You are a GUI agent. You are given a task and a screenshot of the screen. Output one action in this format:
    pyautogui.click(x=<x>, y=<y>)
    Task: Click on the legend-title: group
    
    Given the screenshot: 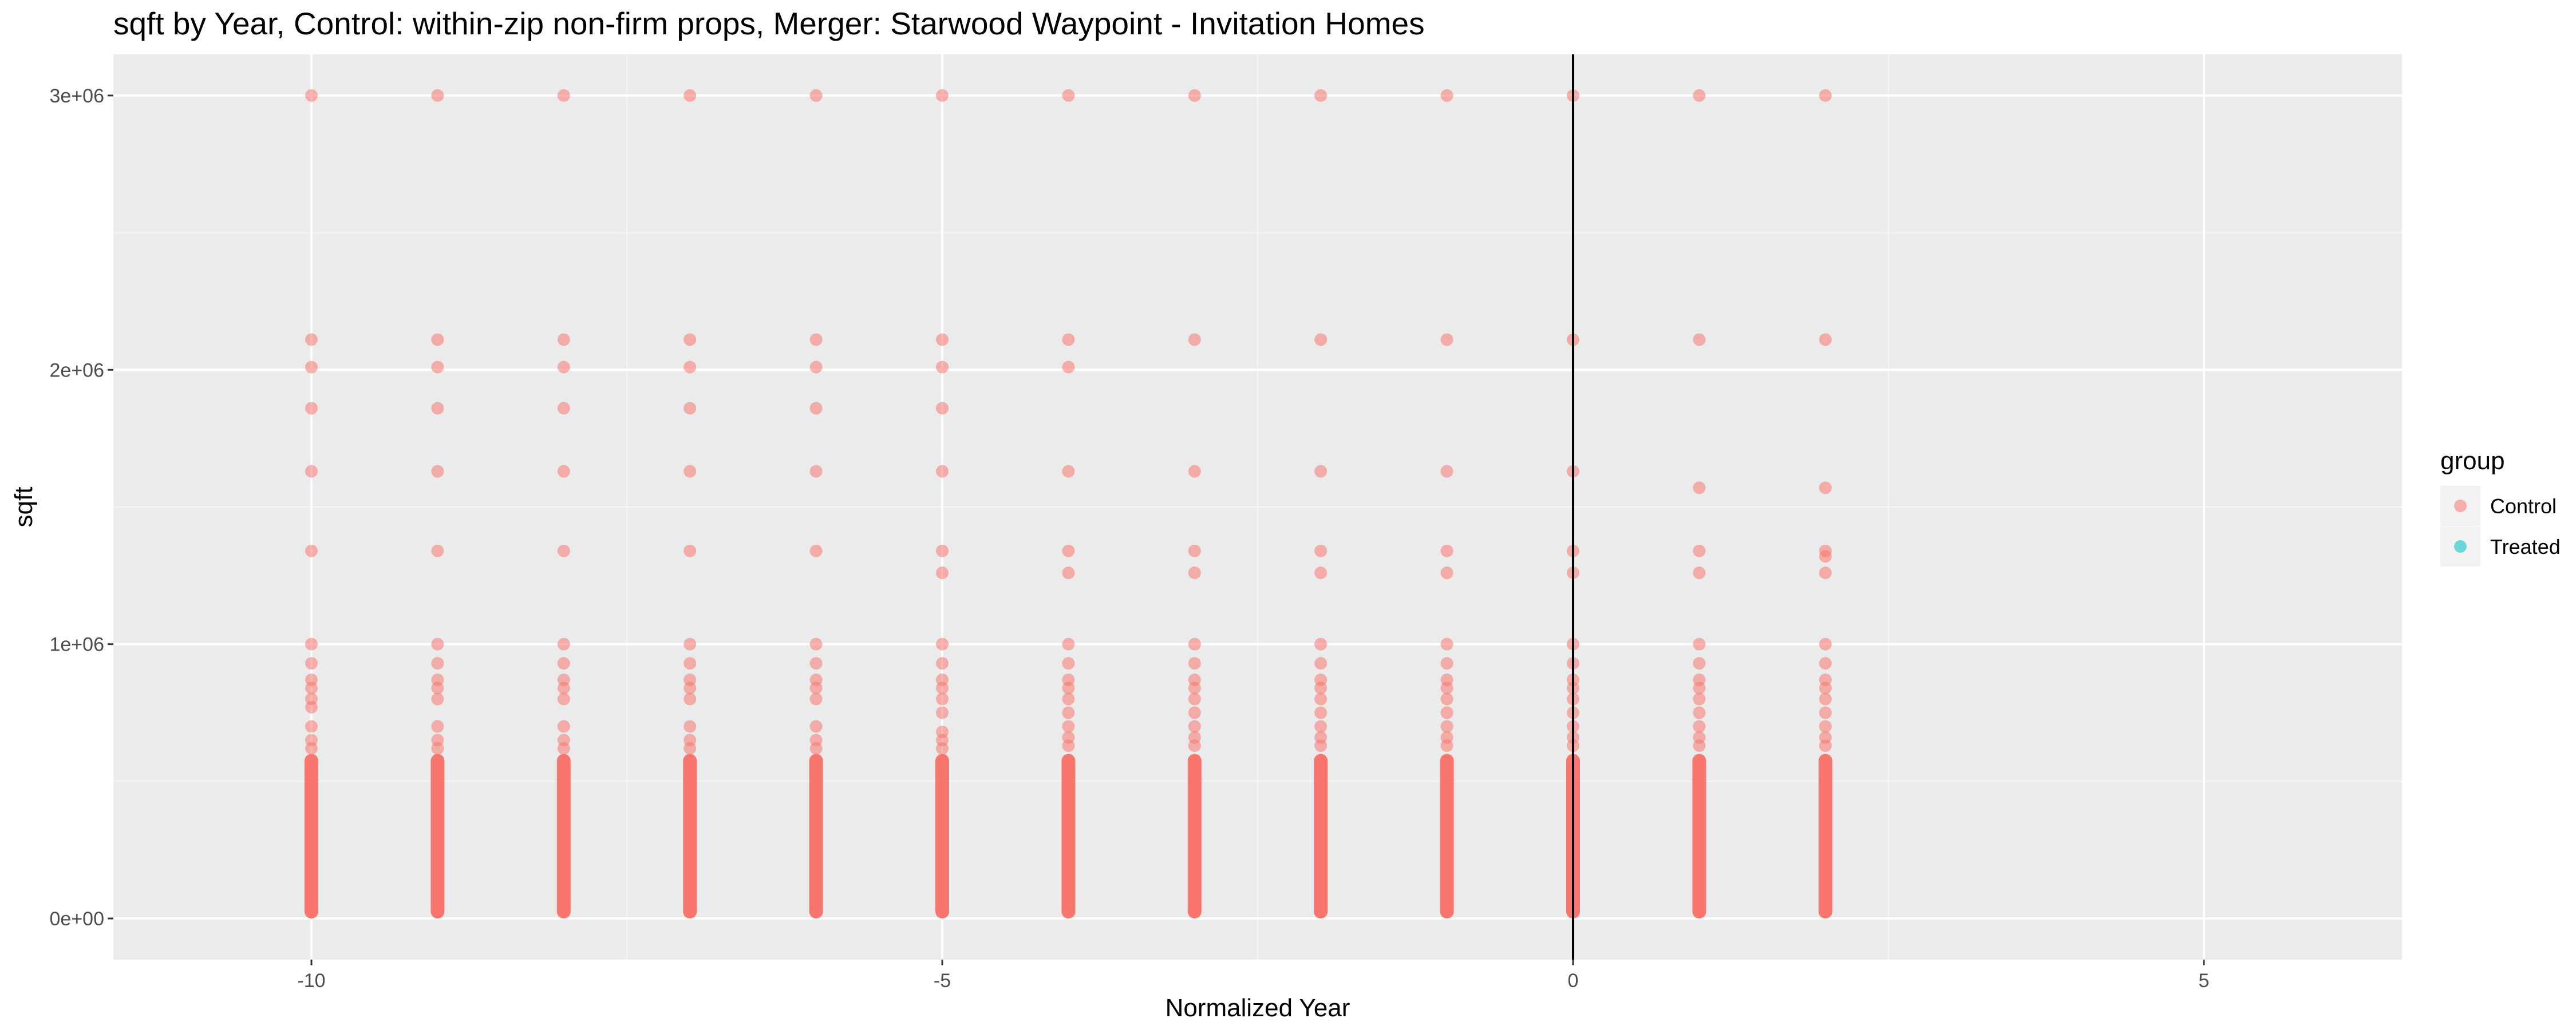 What is the action you would take?
    pyautogui.click(x=2472, y=461)
    